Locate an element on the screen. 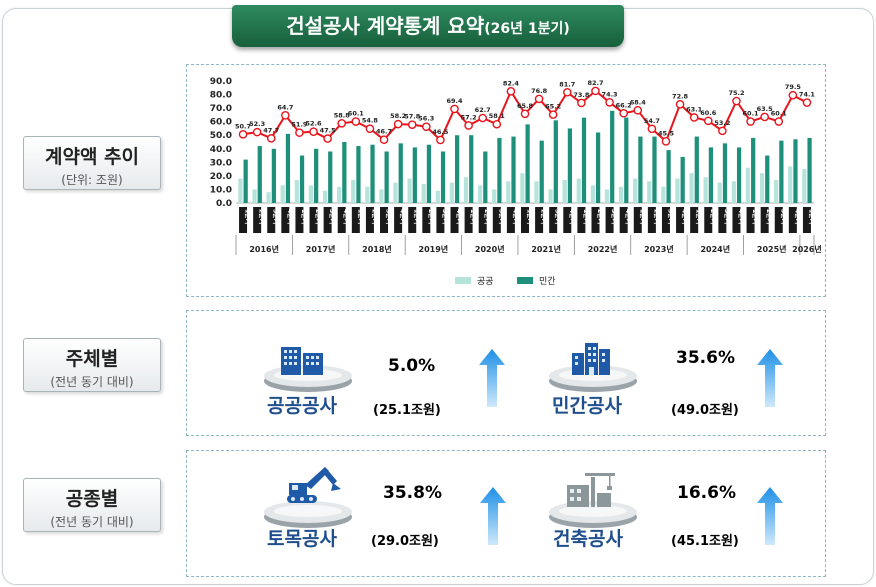 This screenshot has width=876, height=587. public-up-arrow-icon is located at coordinates (492, 378).